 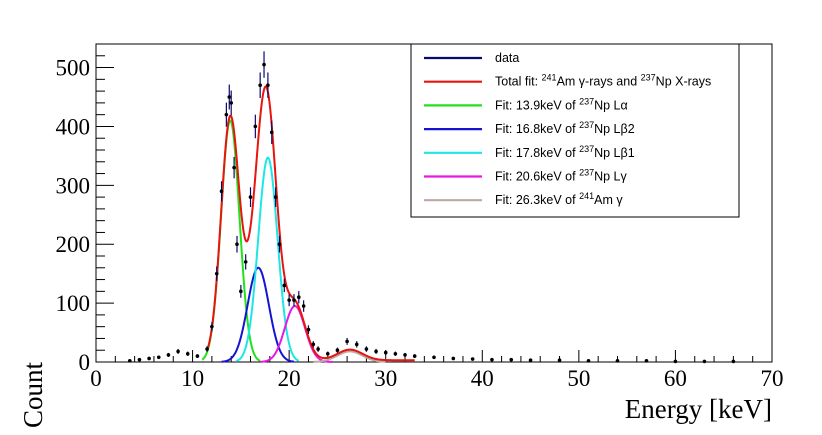 I want to click on x-tick-label: 20, so click(x=289, y=378).